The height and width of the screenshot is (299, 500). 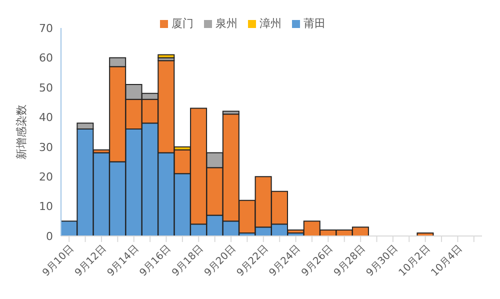 I want to click on legend-label: 漳州, so click(x=271, y=23).